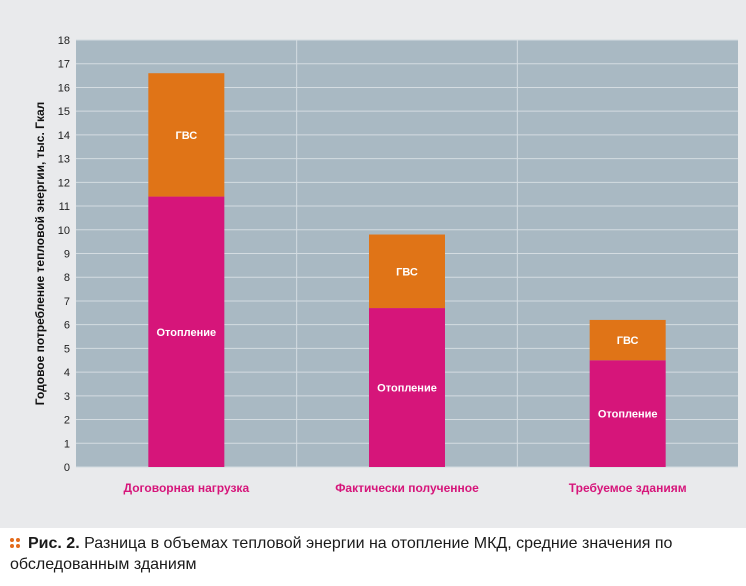  Describe the element at coordinates (67, 397) in the screenshot. I see `y-tick-label: 3` at that location.